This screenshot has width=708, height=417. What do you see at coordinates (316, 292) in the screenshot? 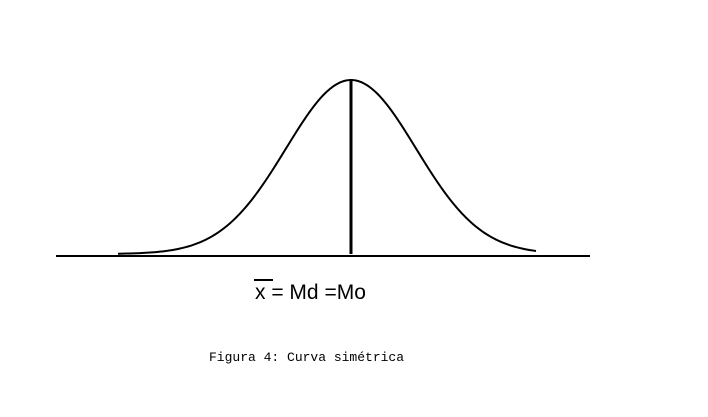
I see `equation-rest: = Md =Mo` at bounding box center [316, 292].